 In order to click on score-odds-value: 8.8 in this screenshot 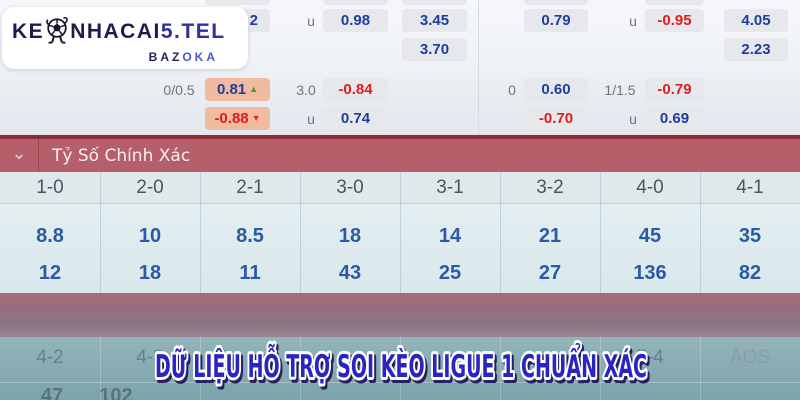, I will do `click(50, 236)`.